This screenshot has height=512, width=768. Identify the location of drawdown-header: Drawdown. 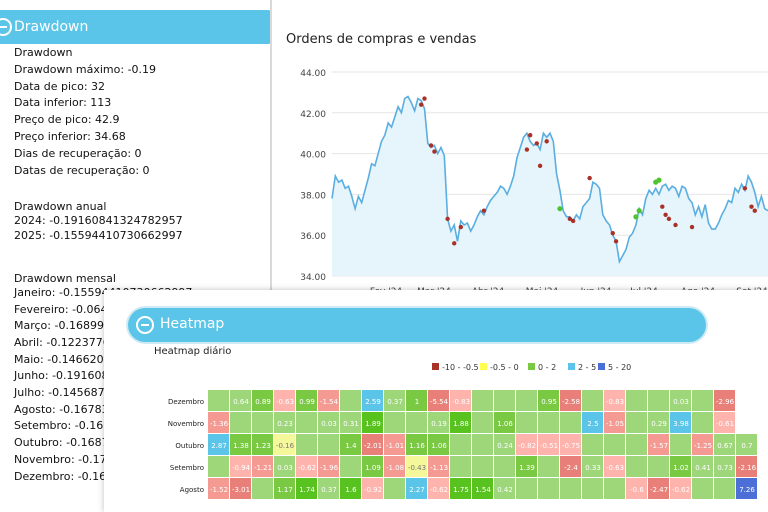
(135, 27).